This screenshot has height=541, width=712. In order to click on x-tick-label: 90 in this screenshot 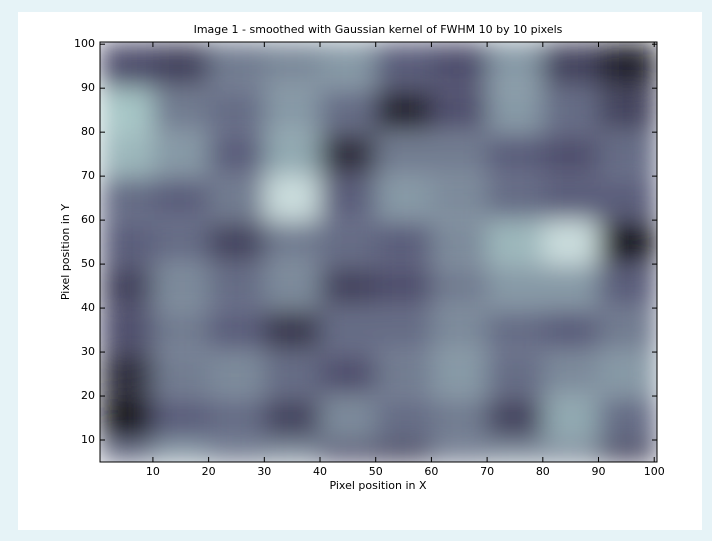, I will do `click(599, 471)`.